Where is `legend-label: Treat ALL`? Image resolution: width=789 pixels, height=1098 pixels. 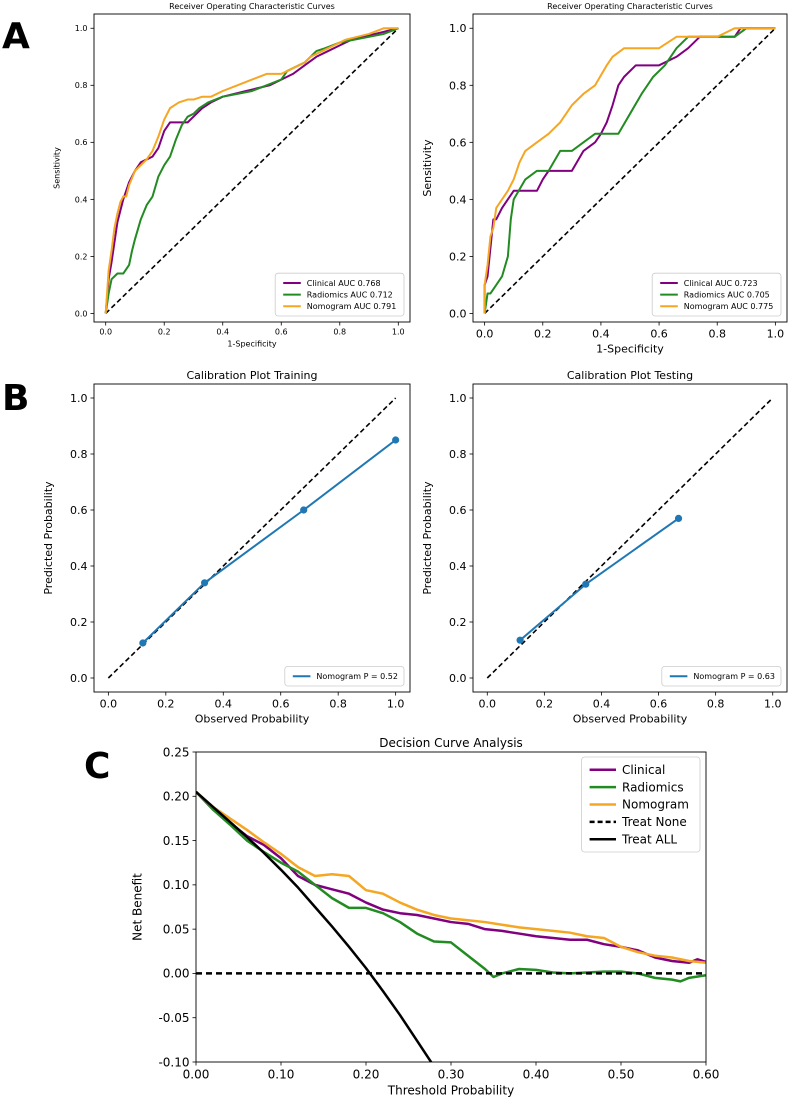
legend-label: Treat ALL is located at coordinates (649, 840).